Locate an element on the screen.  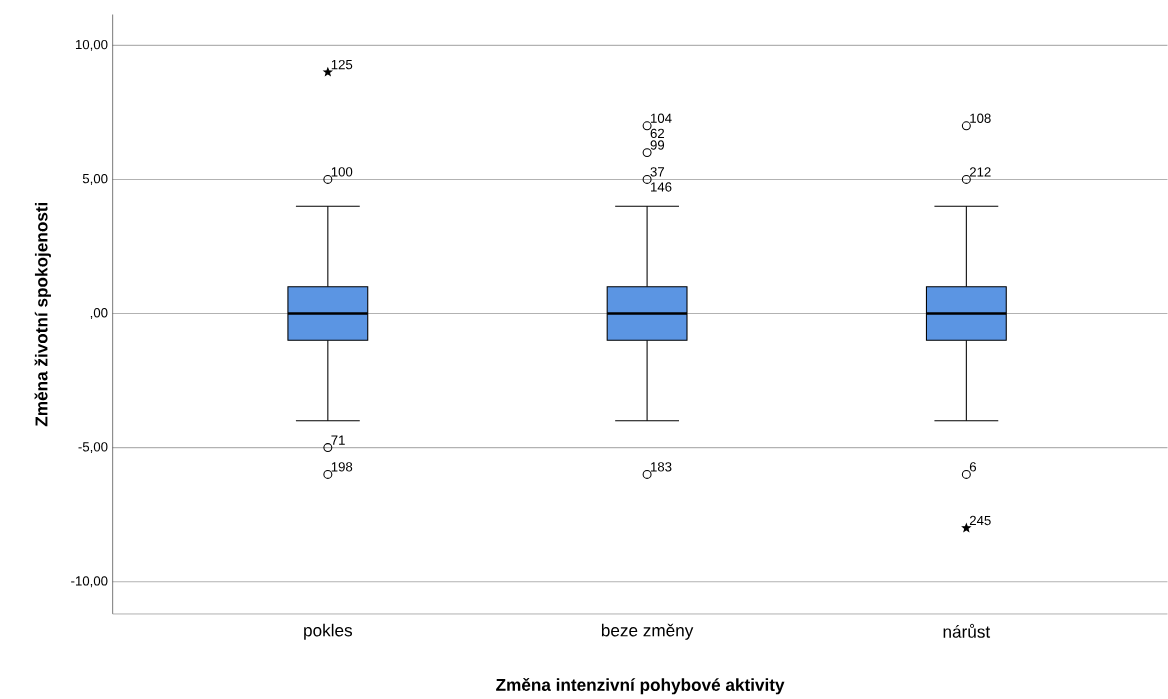
y-tick-label: 5,00 is located at coordinates (95, 180).